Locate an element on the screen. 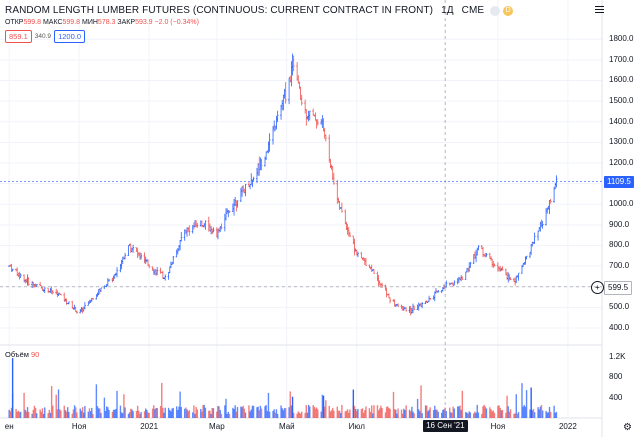 Image resolution: width=640 pixels, height=437 pixels. legend-exchange: CME is located at coordinates (473, 10).